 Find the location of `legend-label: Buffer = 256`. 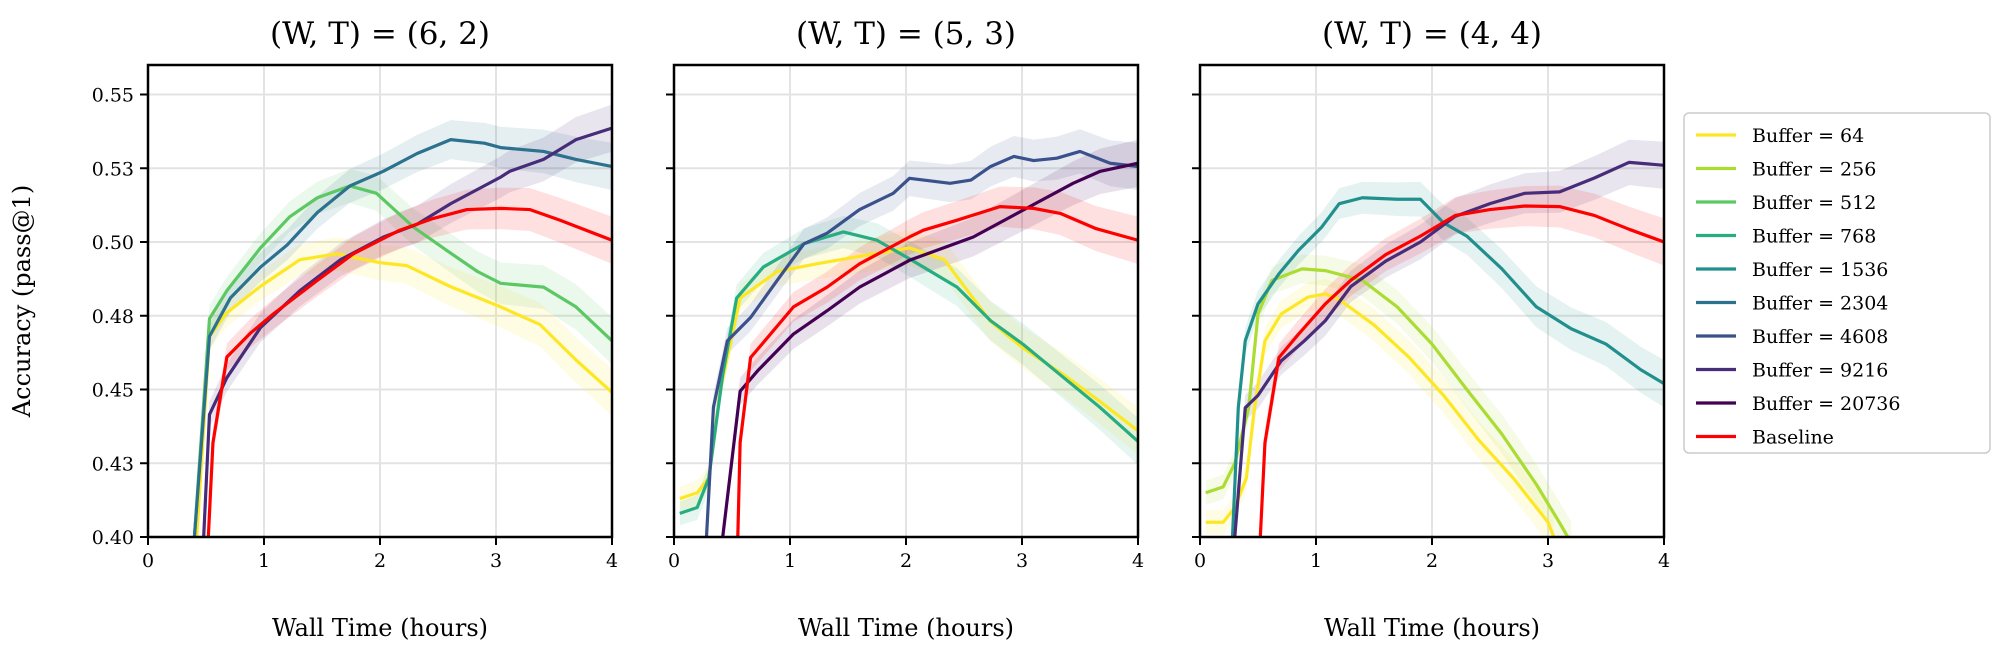

legend-label: Buffer = 256 is located at coordinates (1814, 170).